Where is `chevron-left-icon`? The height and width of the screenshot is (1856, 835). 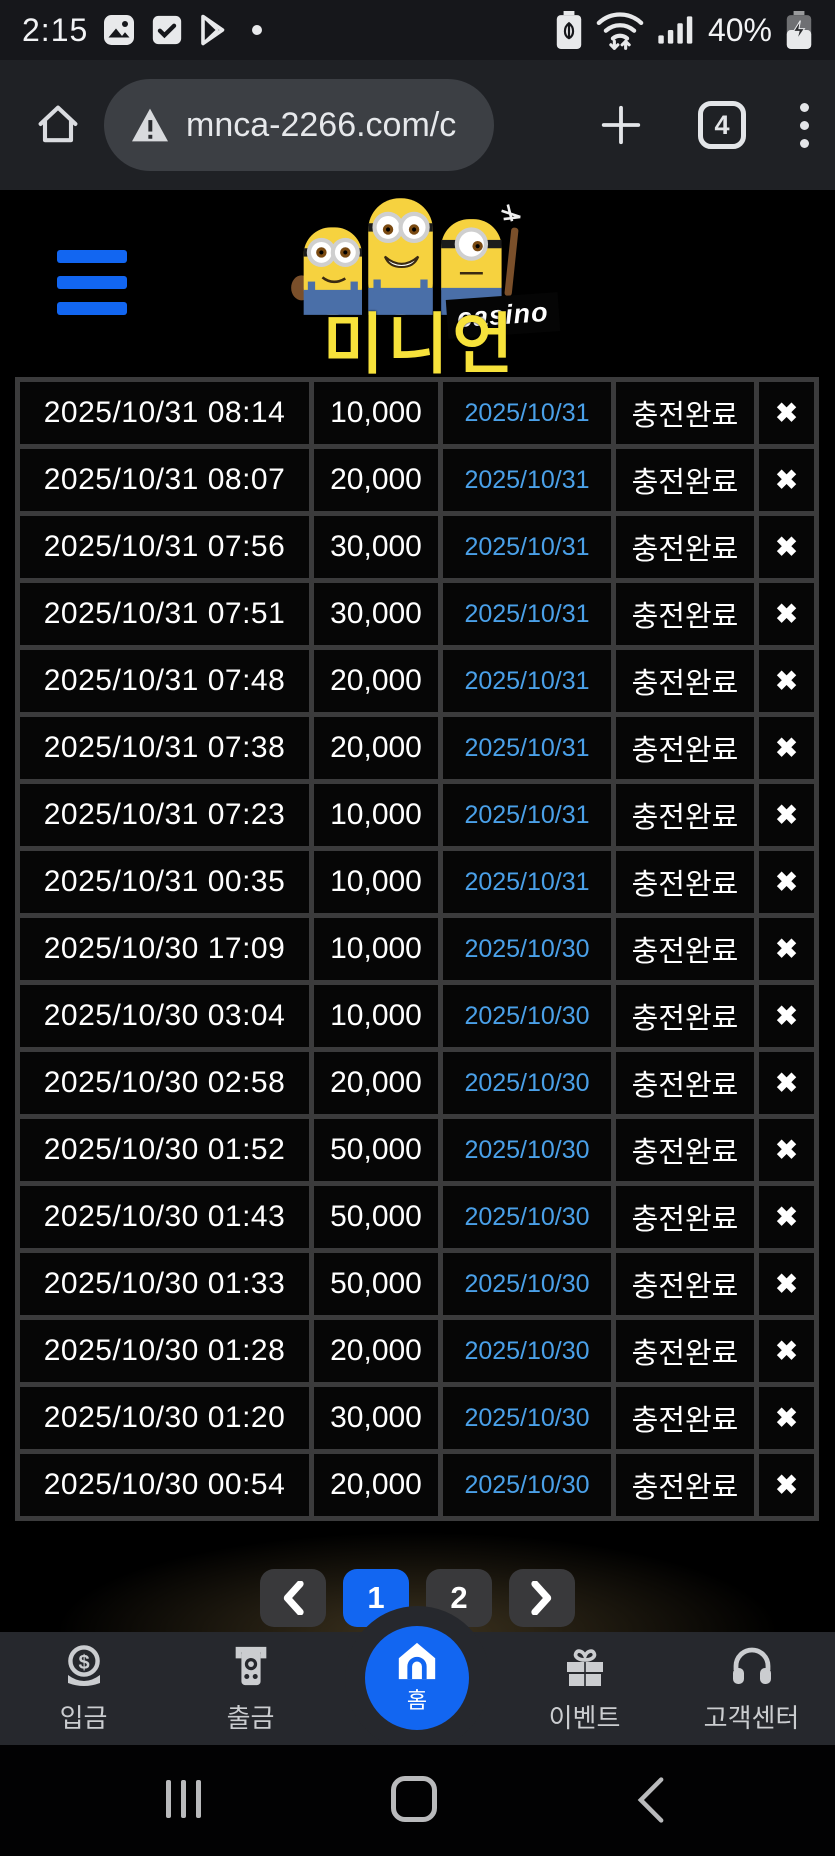
chevron-left-icon is located at coordinates (293, 1598).